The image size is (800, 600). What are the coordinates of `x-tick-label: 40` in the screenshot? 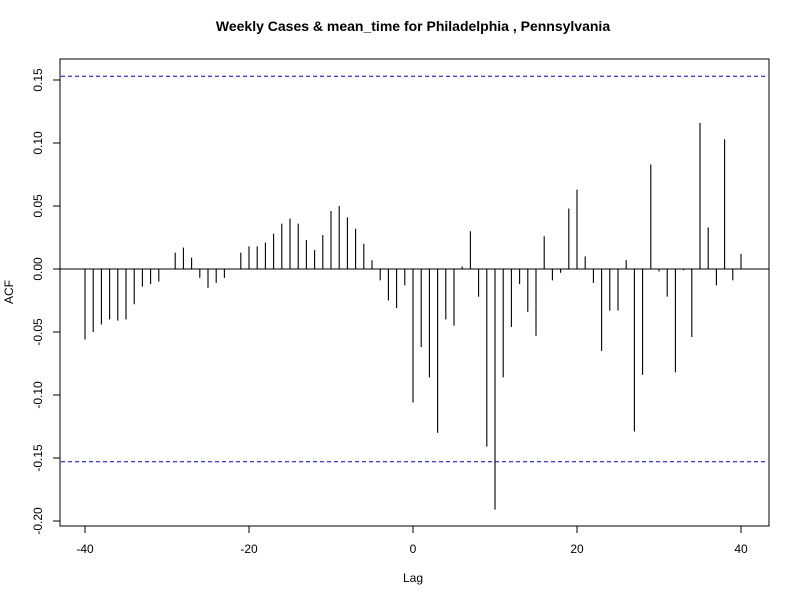 It's located at (741, 549).